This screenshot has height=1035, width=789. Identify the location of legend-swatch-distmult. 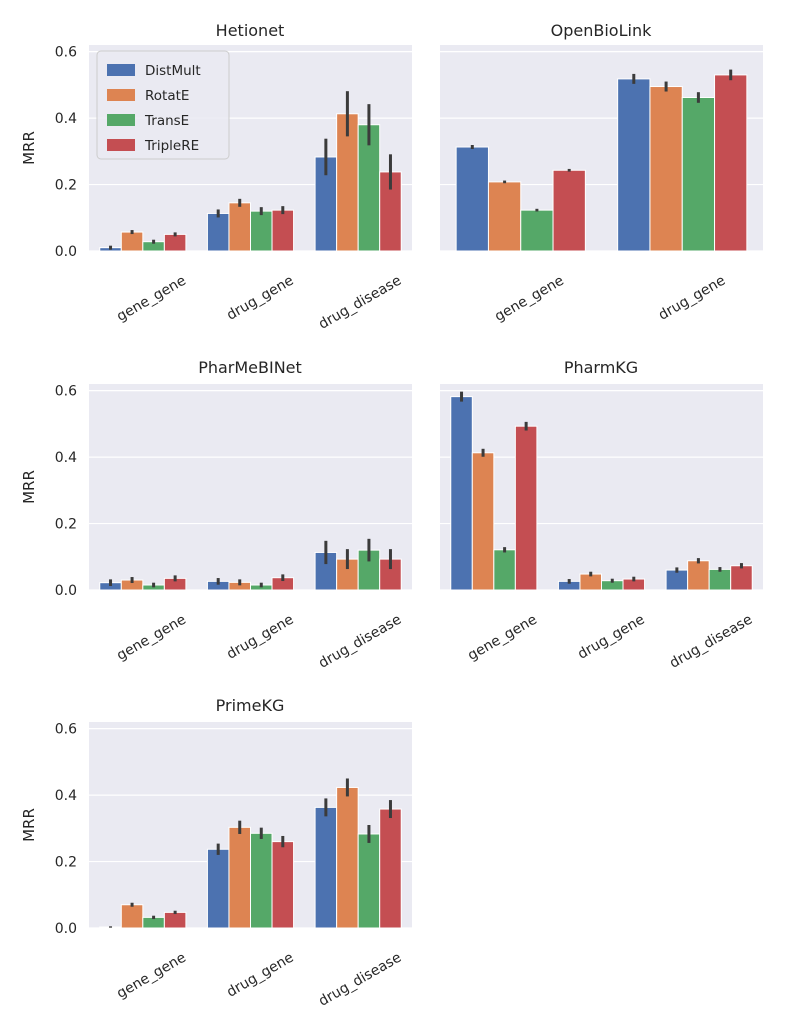
(121, 70).